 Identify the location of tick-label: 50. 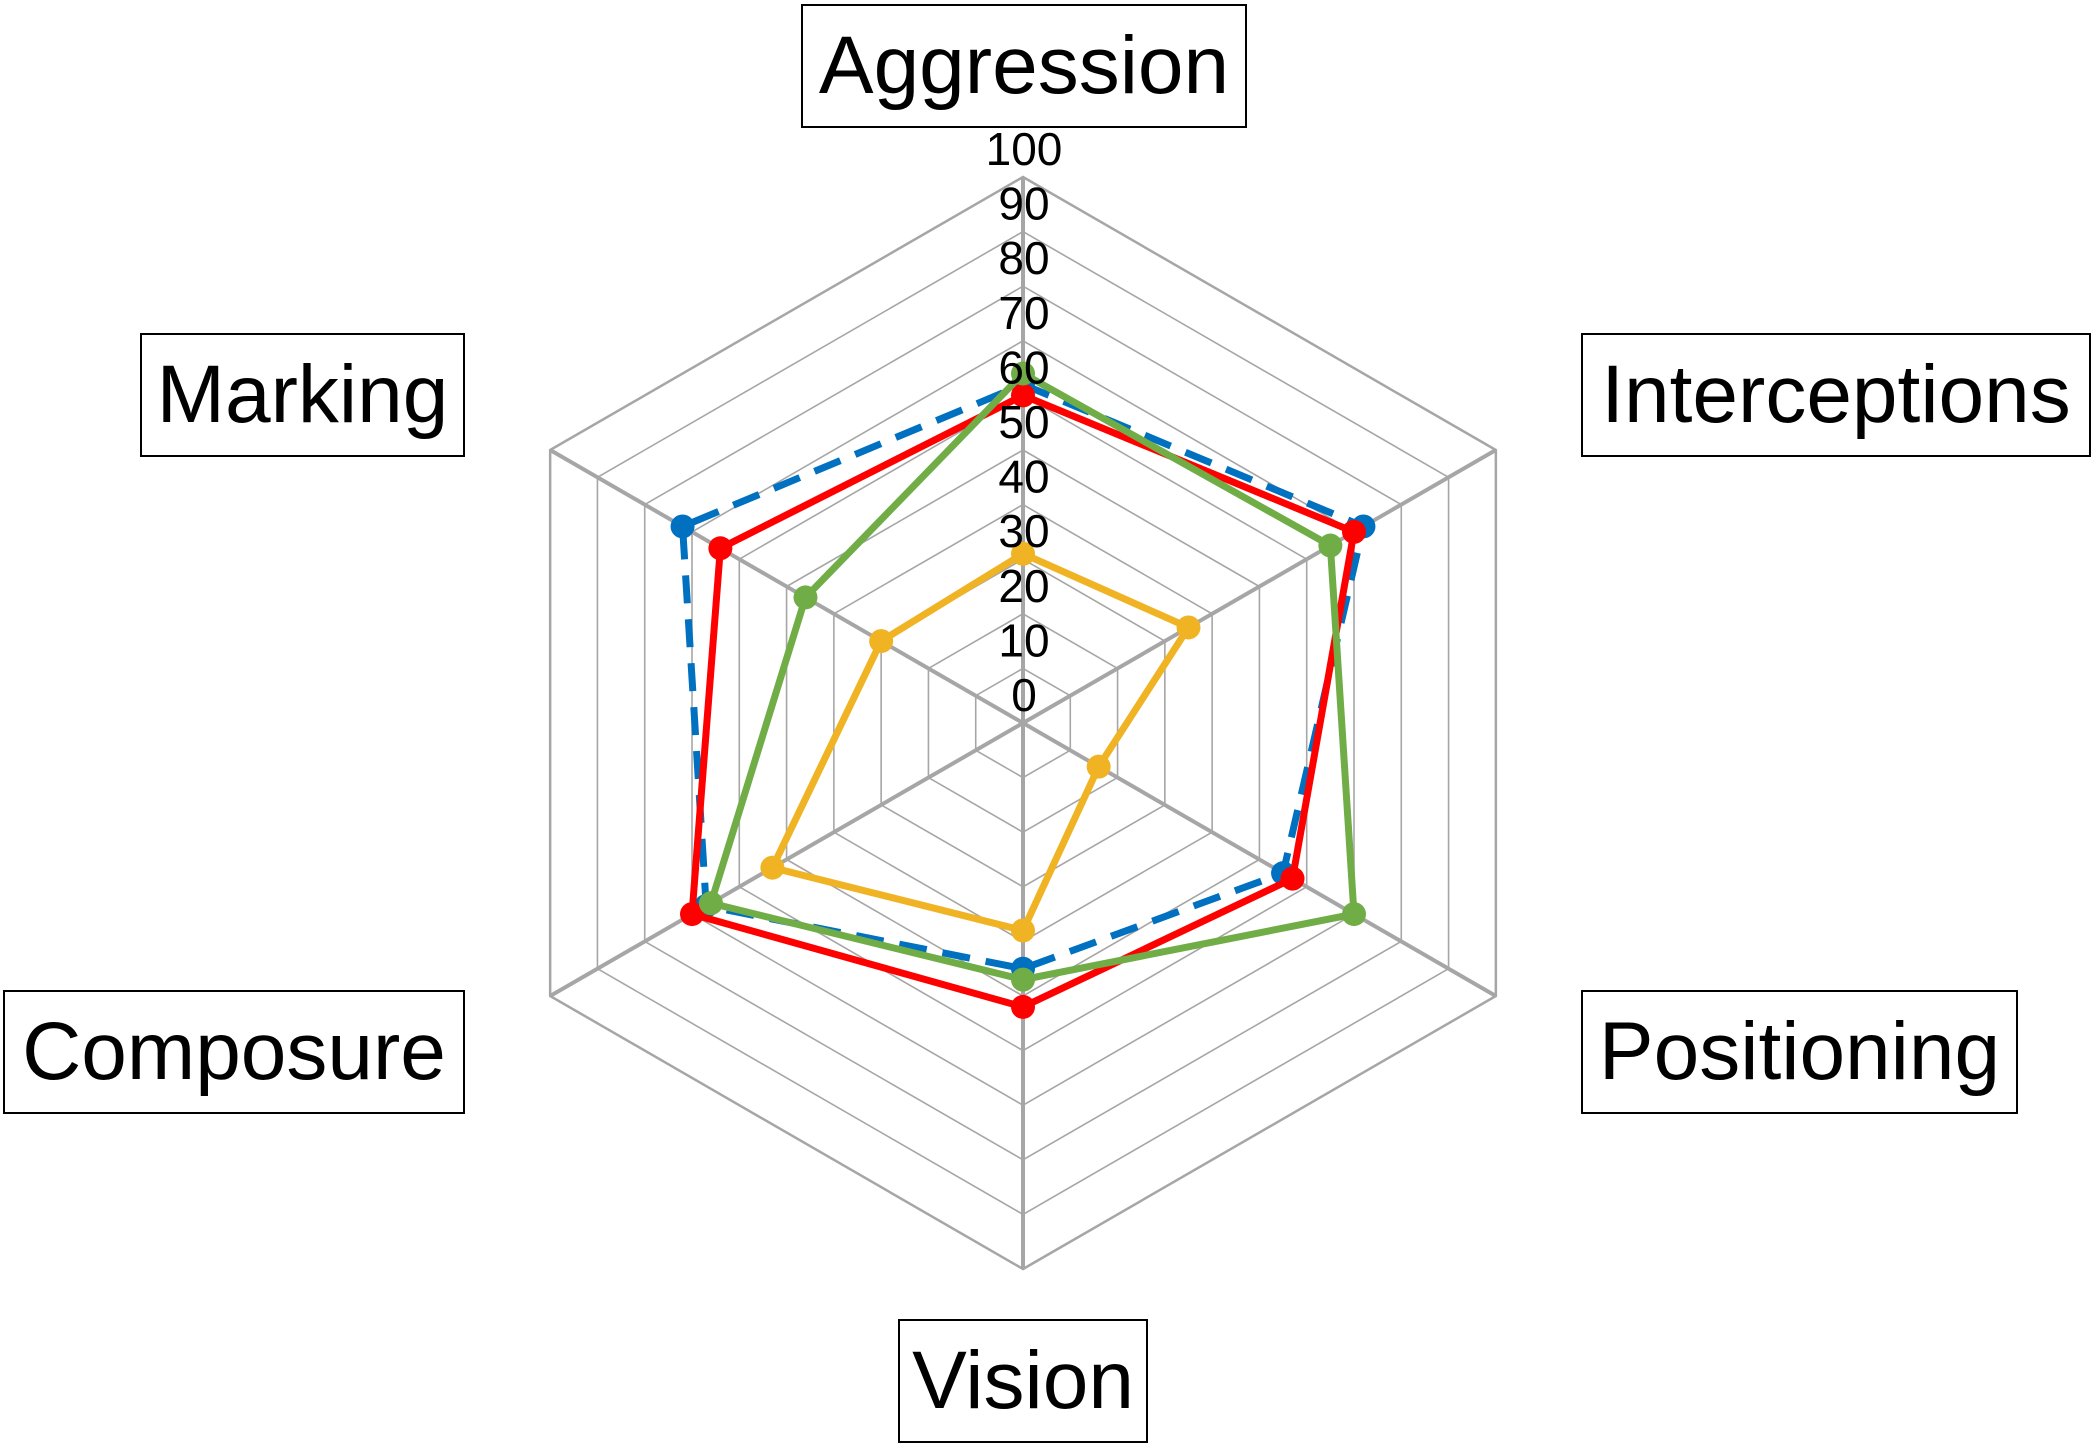
(1023, 422).